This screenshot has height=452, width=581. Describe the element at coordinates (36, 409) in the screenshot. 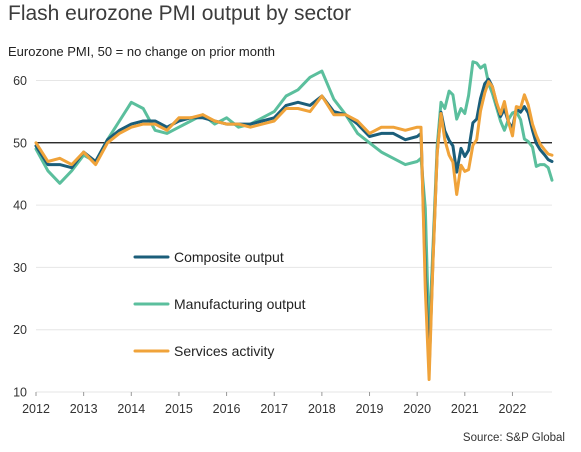

I see `x-tick-label: 2012` at that location.